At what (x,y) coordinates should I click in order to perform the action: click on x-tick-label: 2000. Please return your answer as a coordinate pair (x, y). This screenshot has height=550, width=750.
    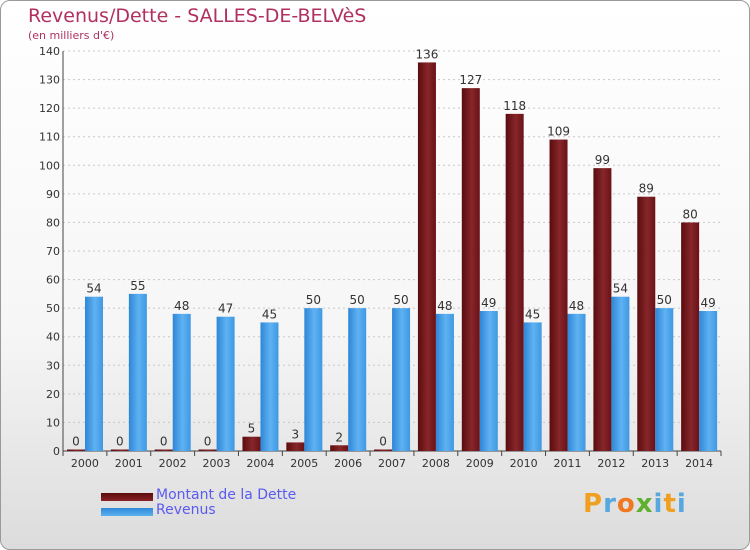
    Looking at the image, I should click on (85, 463).